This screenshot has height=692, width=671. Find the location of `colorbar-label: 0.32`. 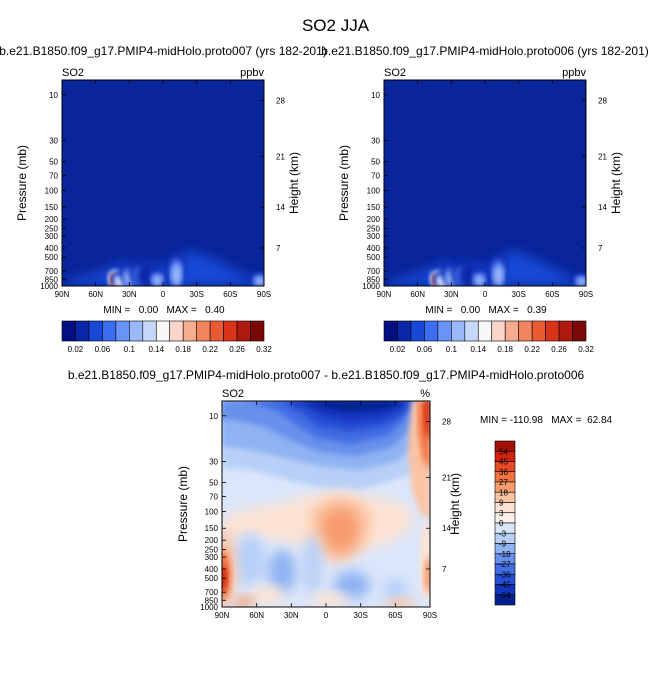

colorbar-label: 0.32 is located at coordinates (586, 349).